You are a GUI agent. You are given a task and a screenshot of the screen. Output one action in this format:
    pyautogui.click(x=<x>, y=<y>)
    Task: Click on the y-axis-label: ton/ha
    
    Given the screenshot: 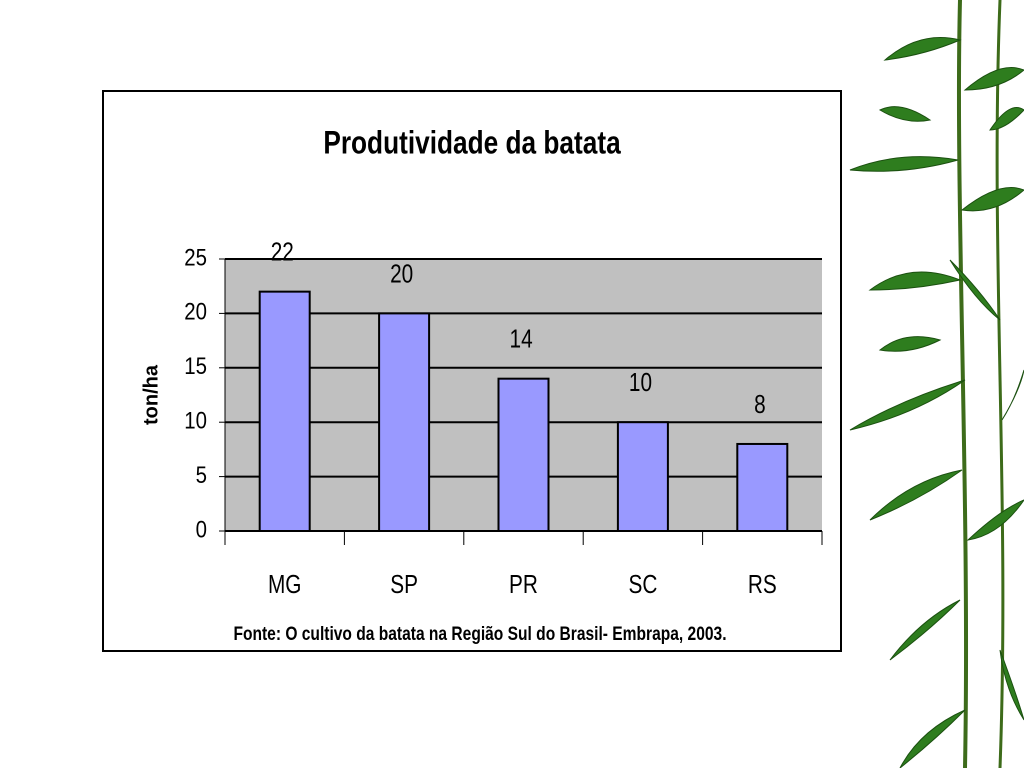 What is the action you would take?
    pyautogui.click(x=151, y=394)
    